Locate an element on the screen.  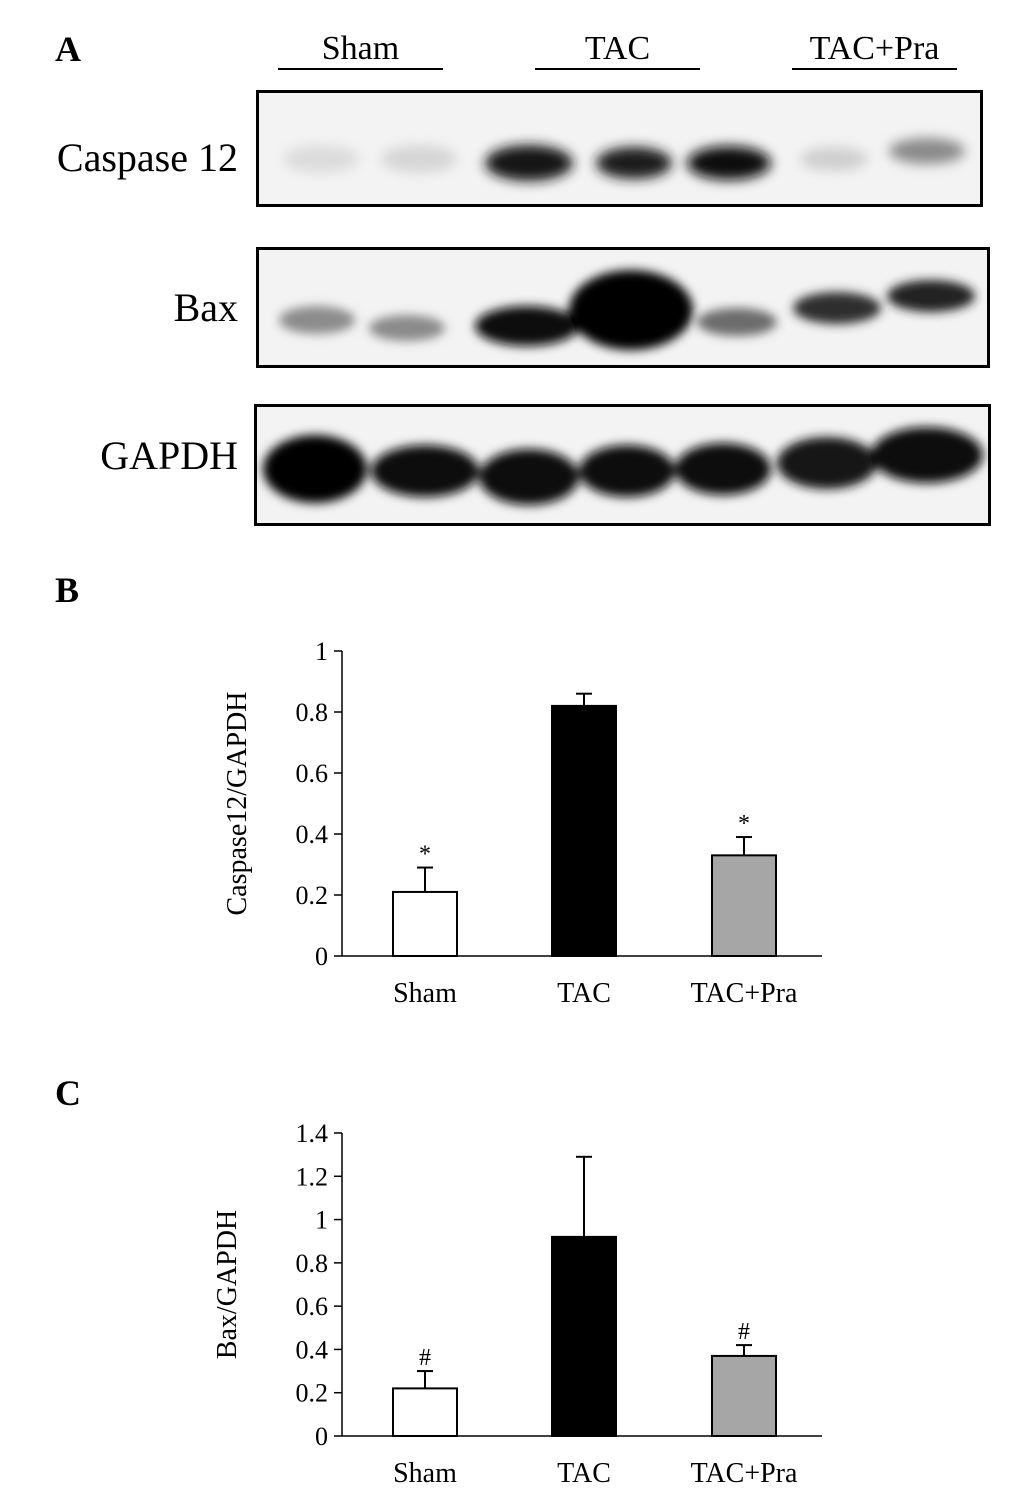
blot-bax is located at coordinates (623, 307).